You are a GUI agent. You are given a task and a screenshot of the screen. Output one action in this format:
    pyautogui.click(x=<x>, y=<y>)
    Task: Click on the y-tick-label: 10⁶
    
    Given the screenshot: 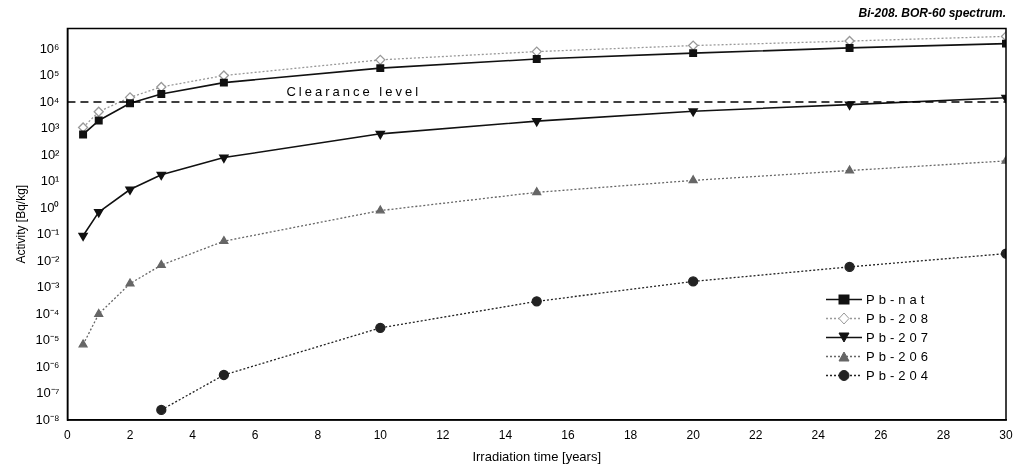 What is the action you would take?
    pyautogui.click(x=49, y=48)
    